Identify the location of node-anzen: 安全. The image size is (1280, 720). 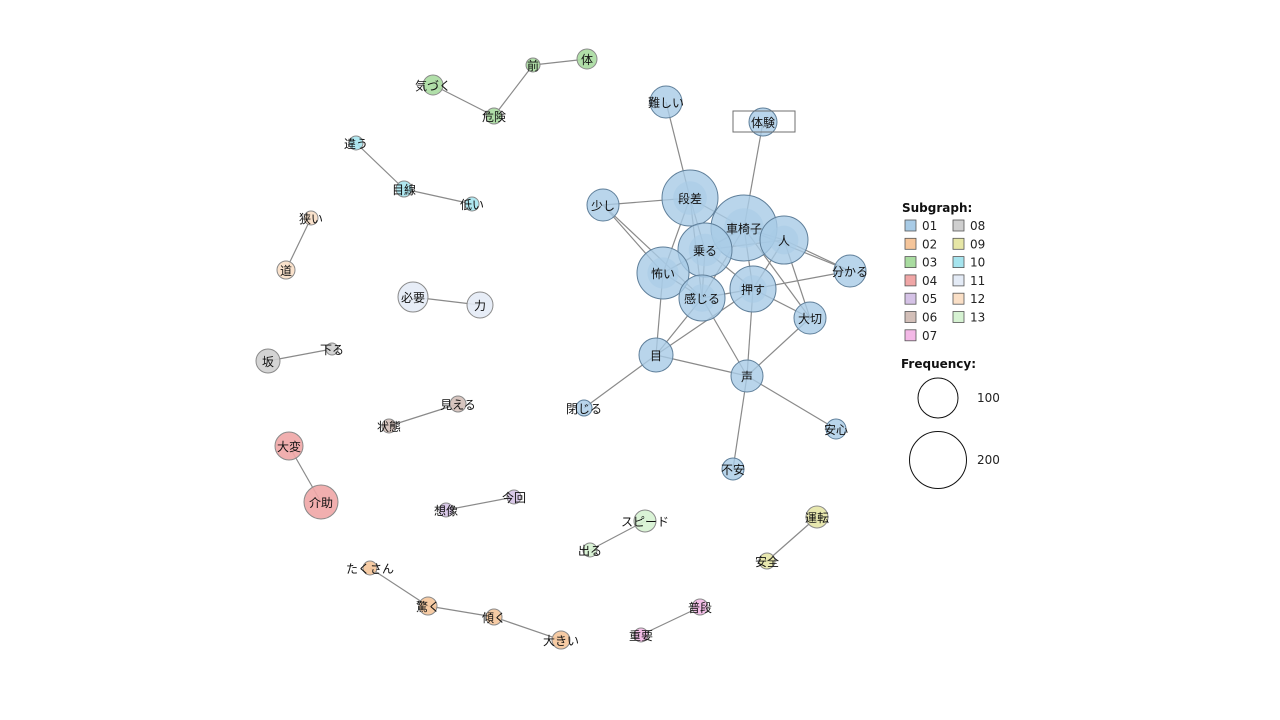
(767, 561).